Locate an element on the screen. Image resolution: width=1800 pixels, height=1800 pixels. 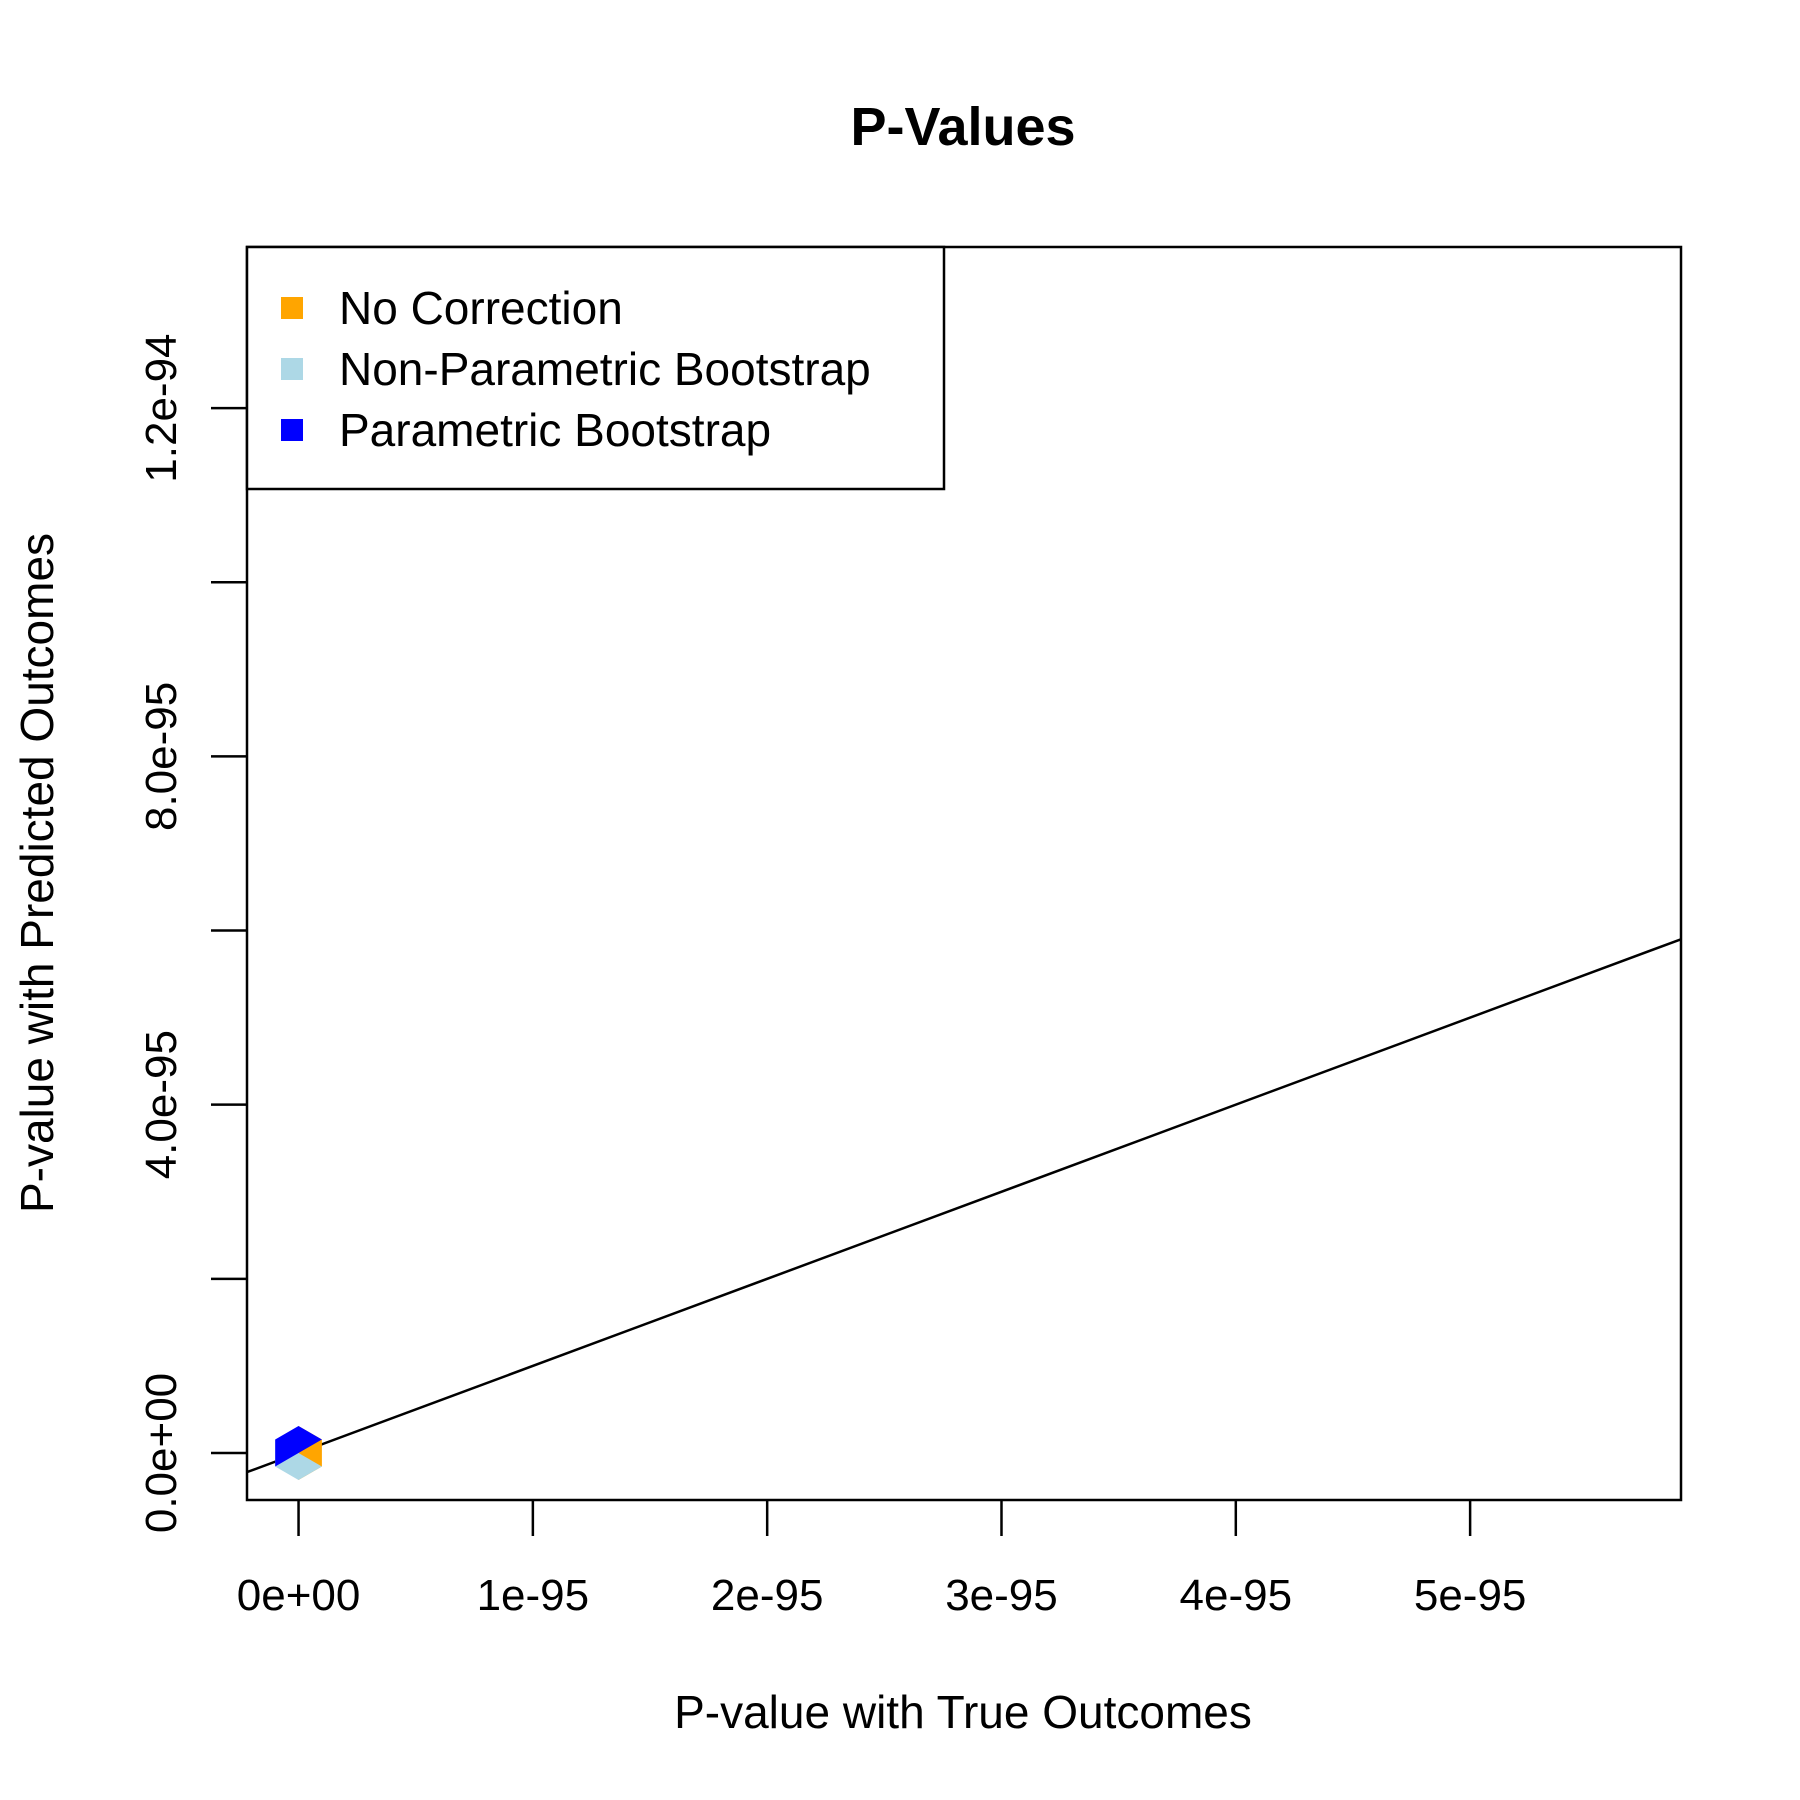
legend-label: Non-Parametric Bootstrap is located at coordinates (605, 369).